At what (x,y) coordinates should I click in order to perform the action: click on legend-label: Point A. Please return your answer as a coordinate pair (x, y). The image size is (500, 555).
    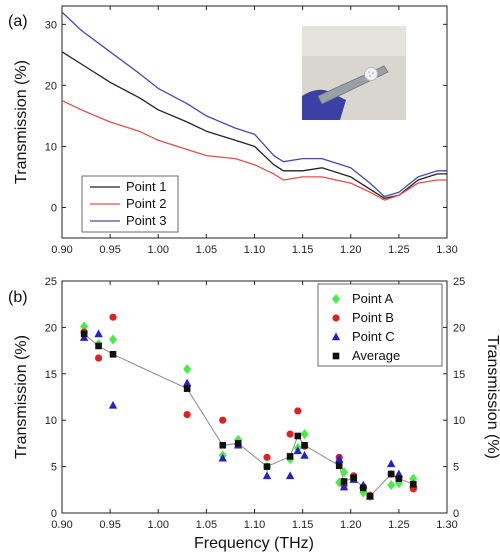
    Looking at the image, I should click on (373, 298).